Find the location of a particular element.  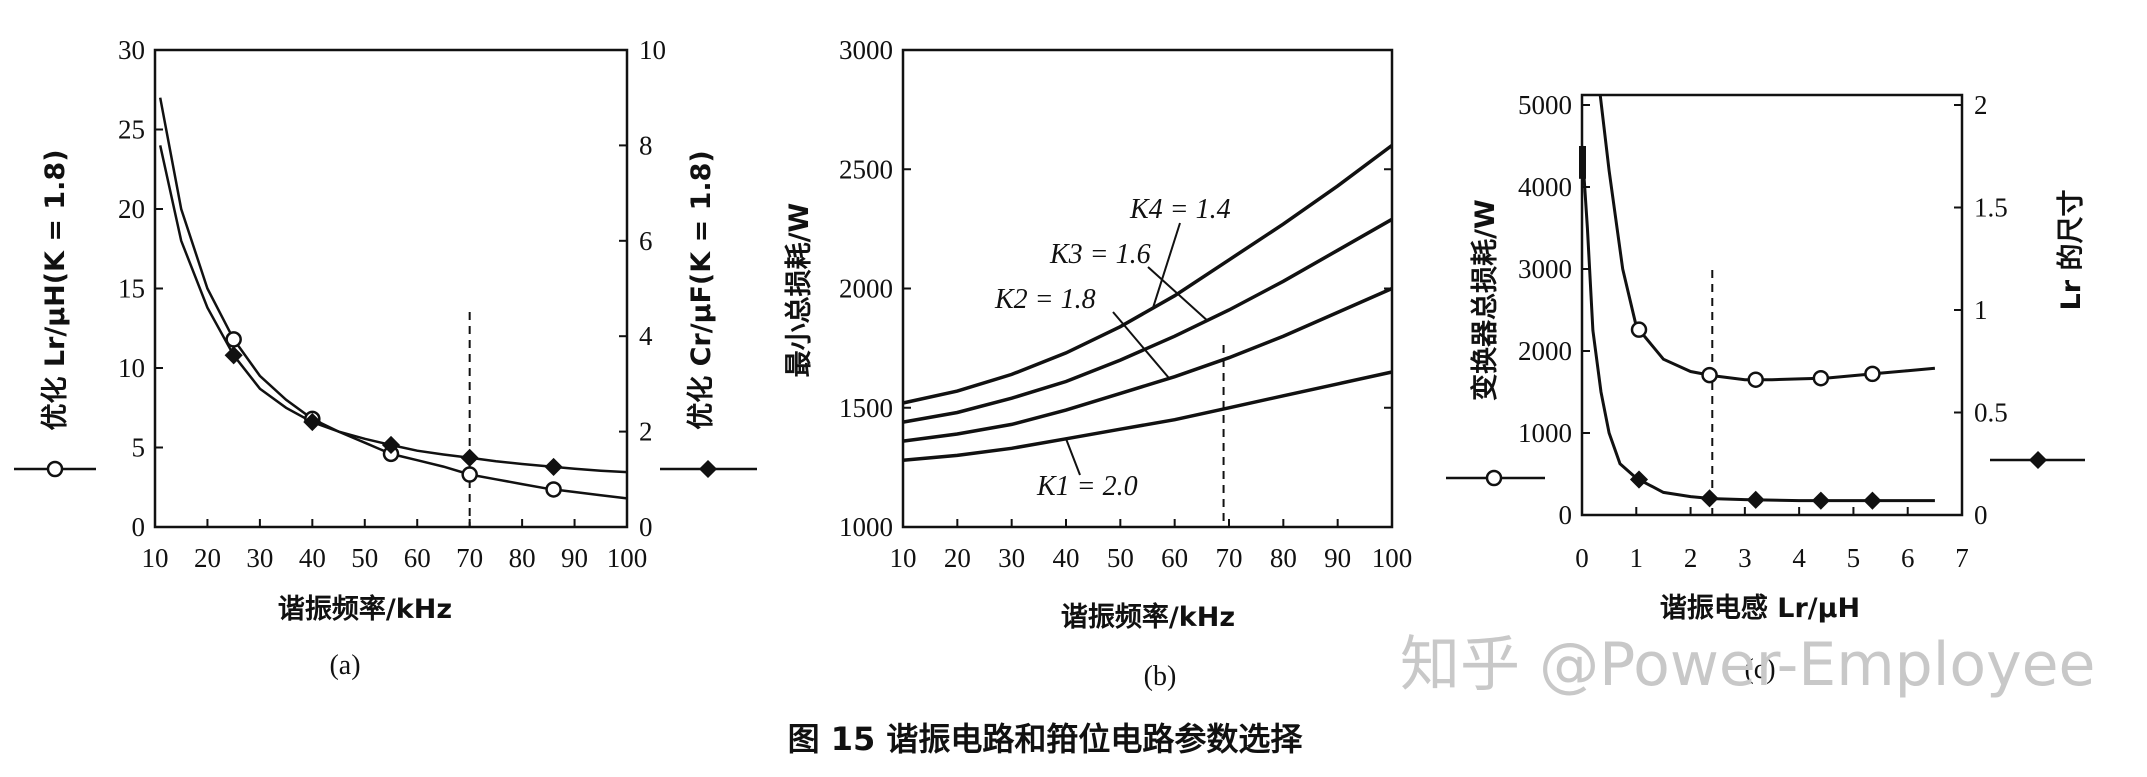

right-y-tick-label: 0 is located at coordinates (646, 527).